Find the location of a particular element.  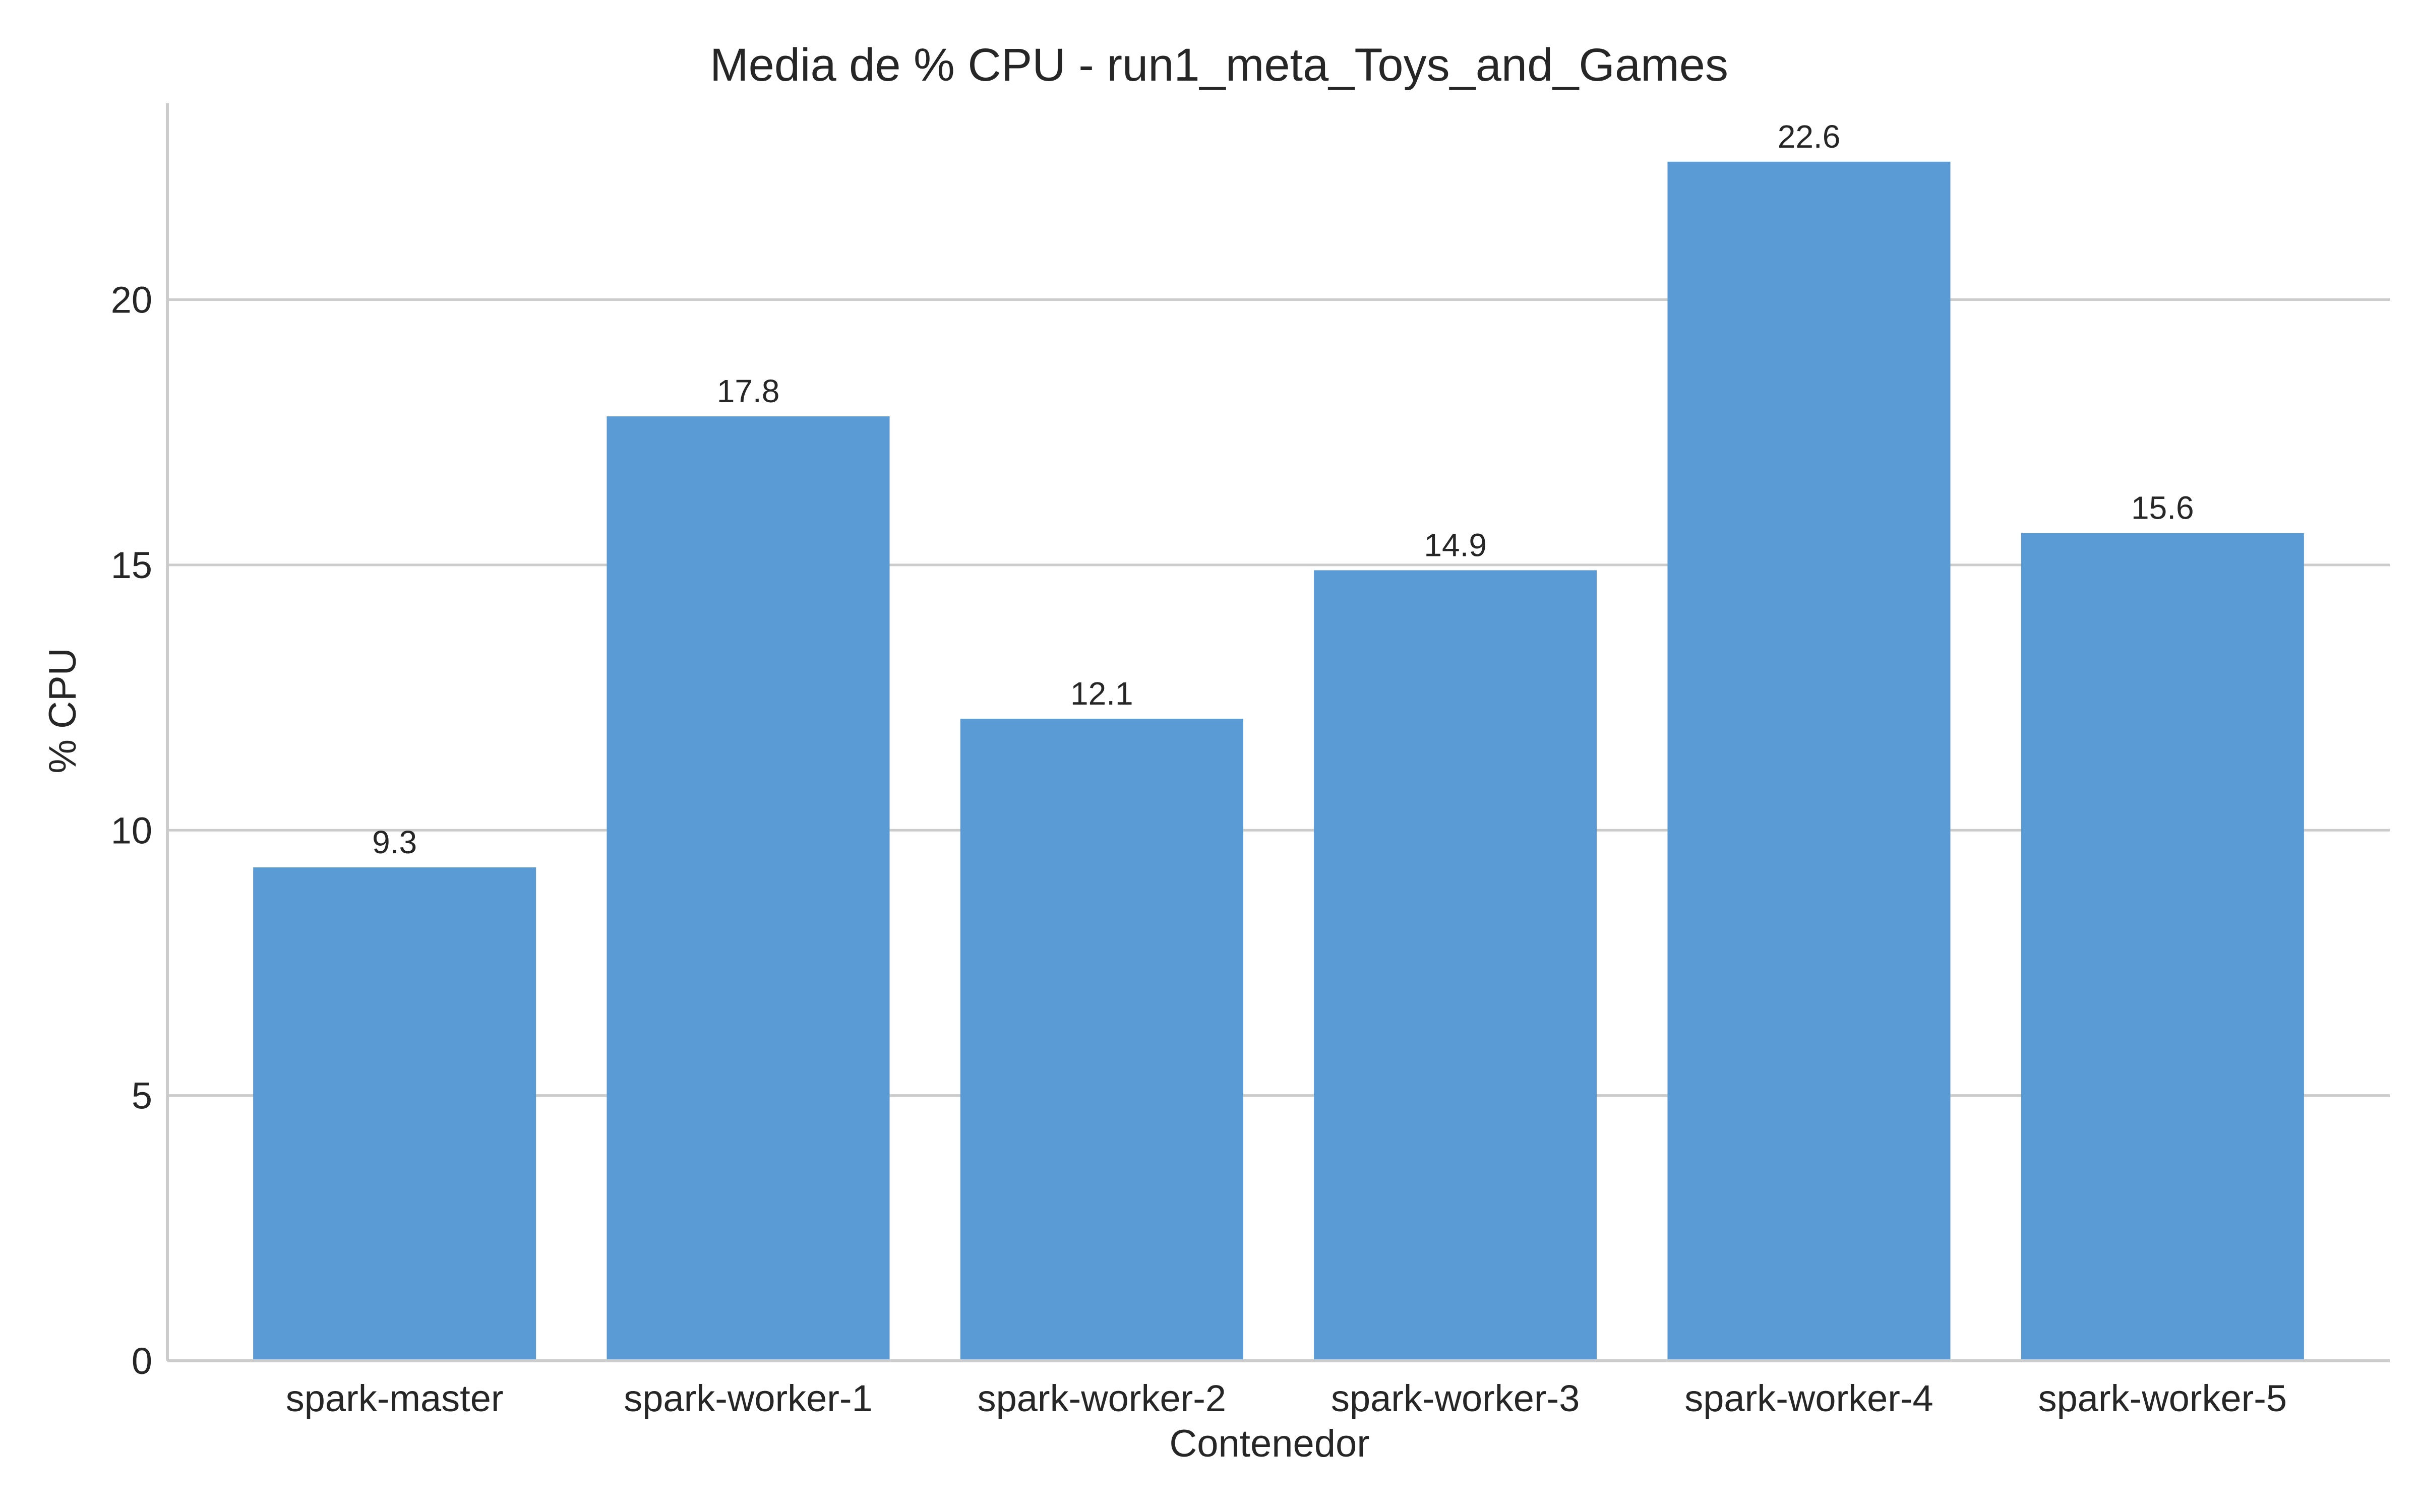

x-tick-label: spark-worker-3 is located at coordinates (1455, 1398).